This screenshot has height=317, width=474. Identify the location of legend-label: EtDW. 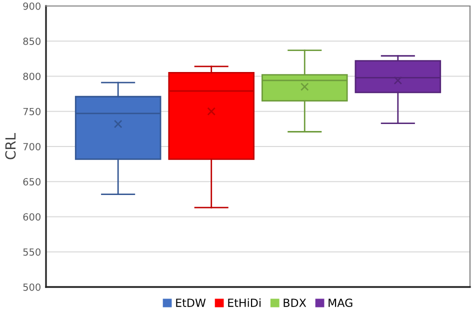
(191, 302).